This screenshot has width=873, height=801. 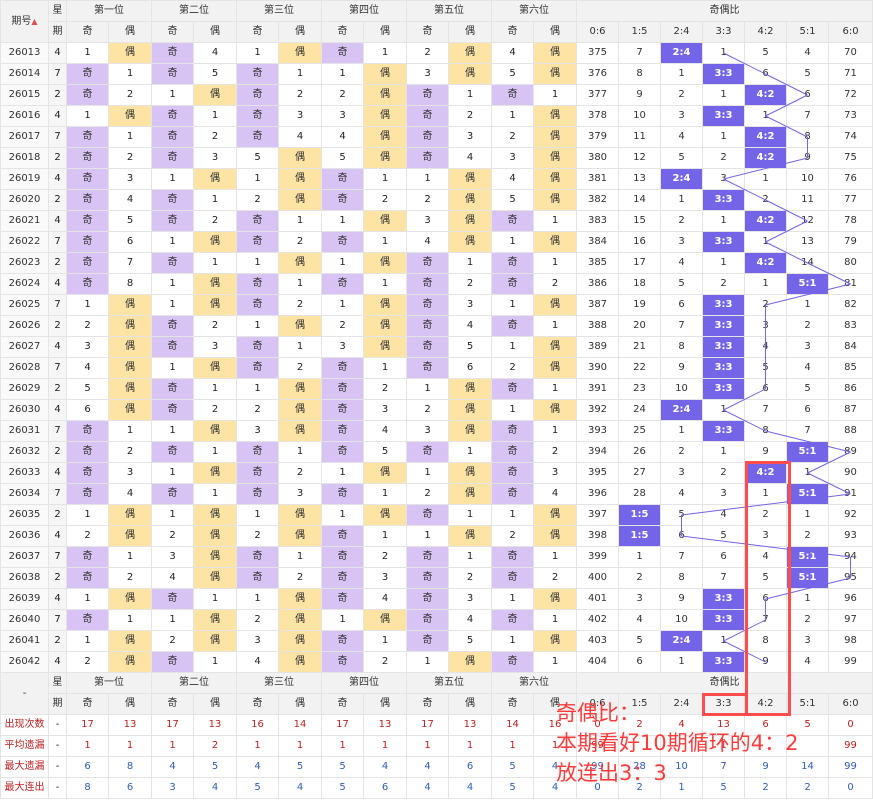 What do you see at coordinates (512, 746) in the screenshot?
I see `stat-value: 1` at bounding box center [512, 746].